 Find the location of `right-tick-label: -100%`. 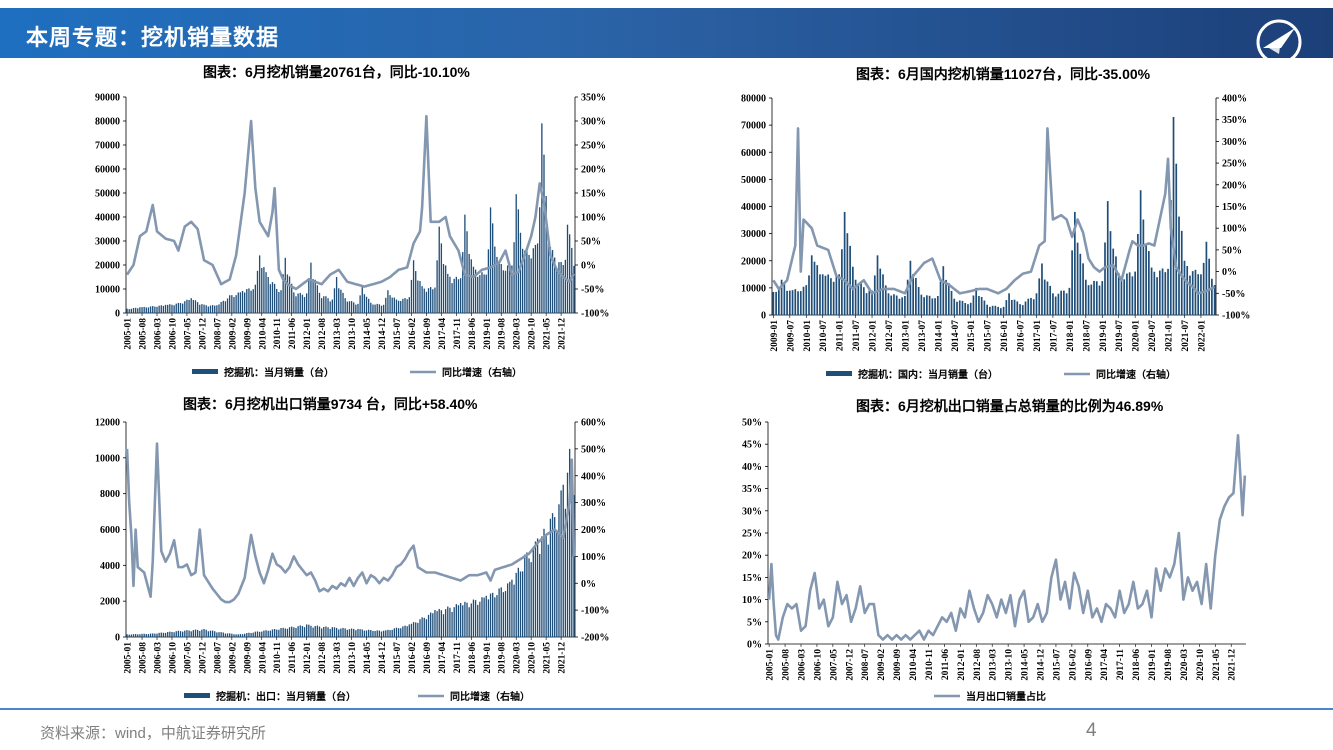

right-tick-label: -100% is located at coordinates (595, 314).